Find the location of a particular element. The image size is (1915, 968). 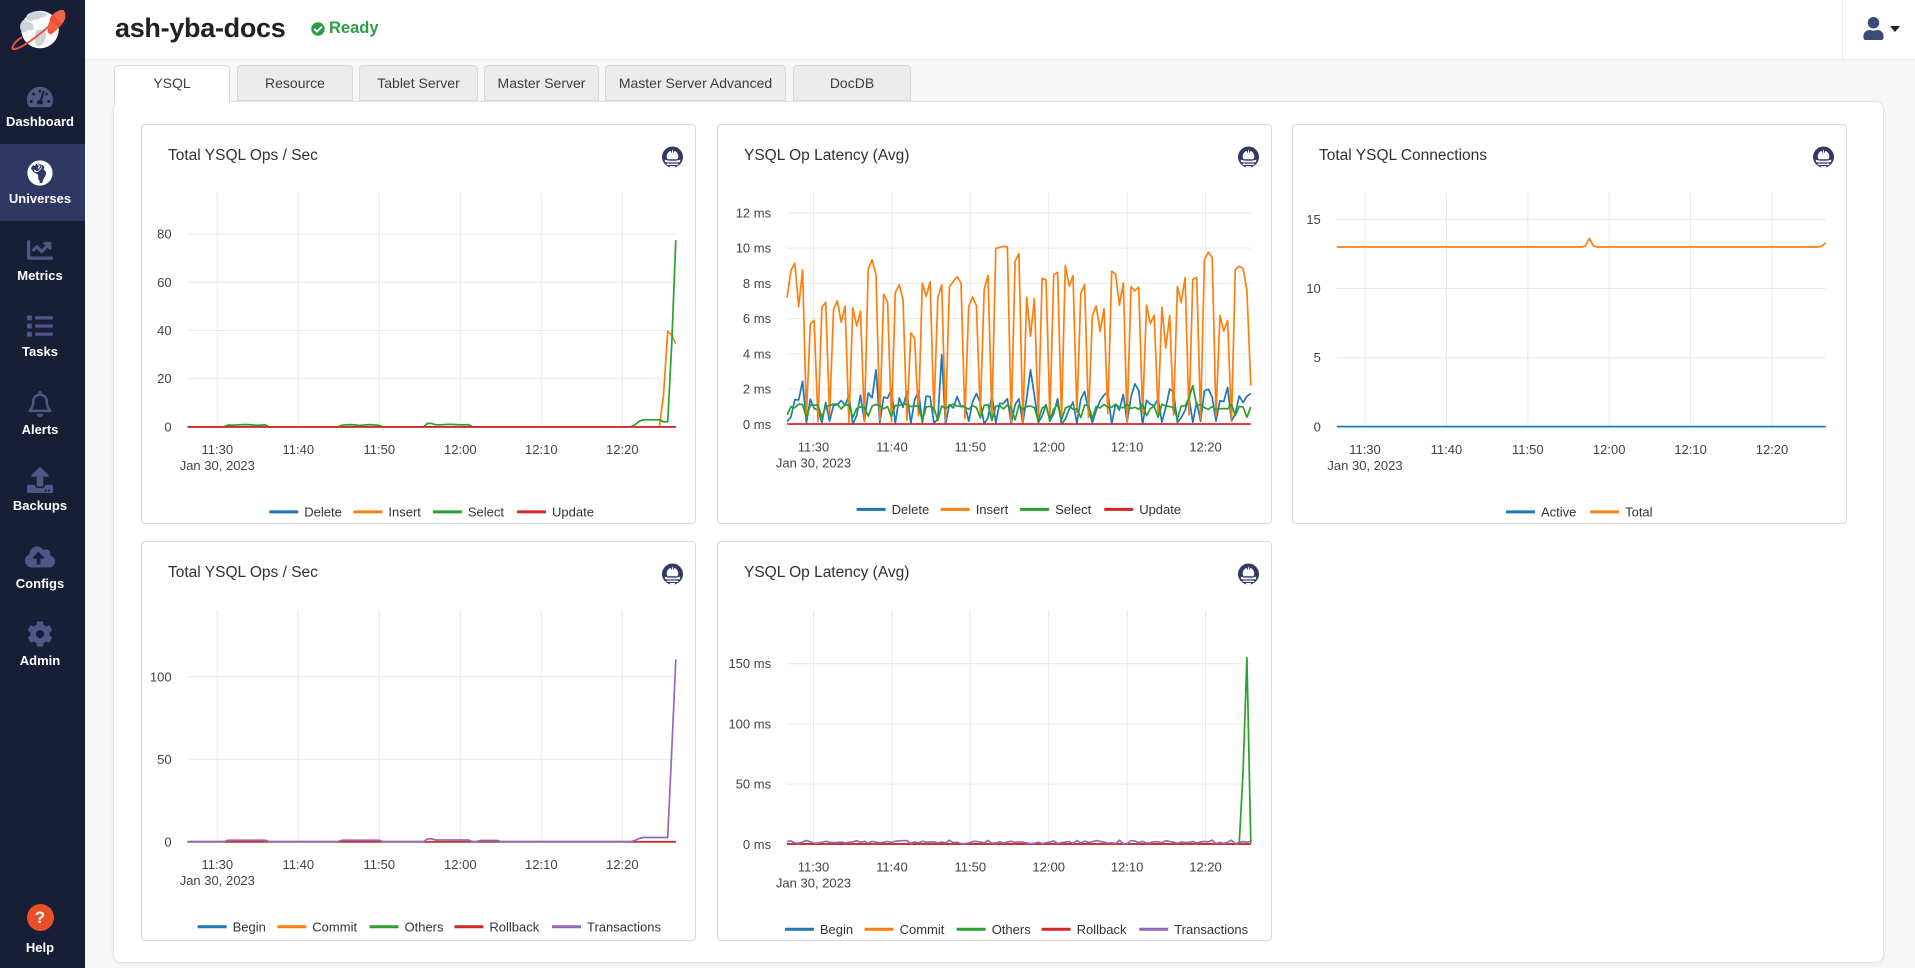

svg-text: 40 is located at coordinates (164, 330).